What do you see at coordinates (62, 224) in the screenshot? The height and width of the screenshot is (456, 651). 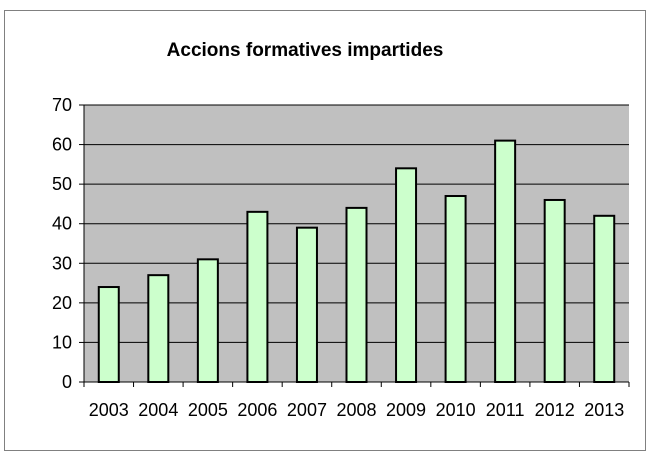 I see `y-tick-label: 40` at bounding box center [62, 224].